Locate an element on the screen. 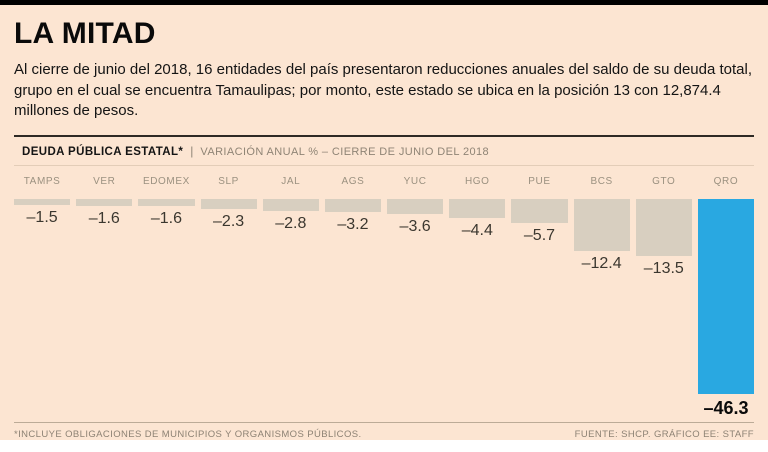 This screenshot has height=452, width=768. bar-column: HGO –4.4 is located at coordinates (477, 208).